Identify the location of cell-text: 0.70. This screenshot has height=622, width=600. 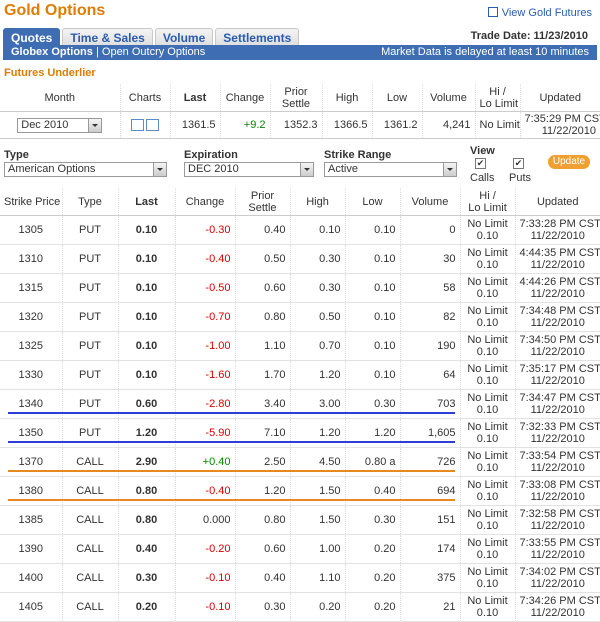
(329, 346).